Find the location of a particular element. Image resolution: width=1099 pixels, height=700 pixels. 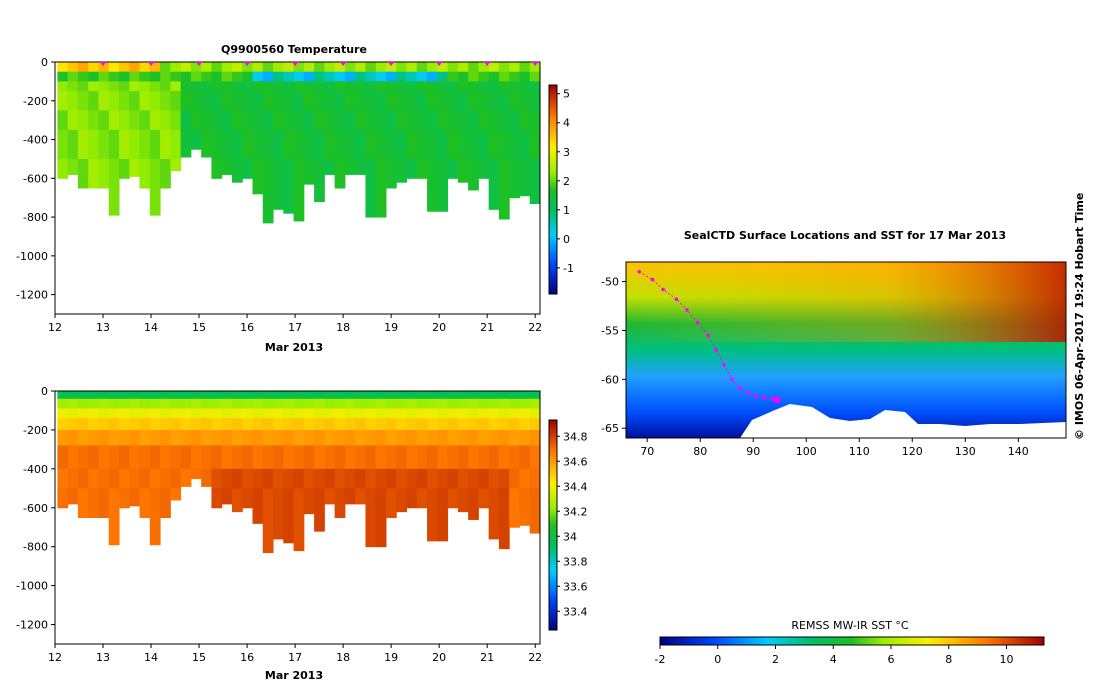

cast-marker is located at coordinates (151, 64).